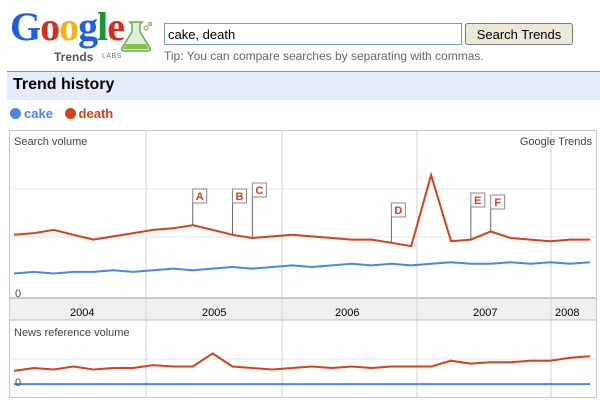  I want to click on zero-label-search: 0, so click(18, 294).